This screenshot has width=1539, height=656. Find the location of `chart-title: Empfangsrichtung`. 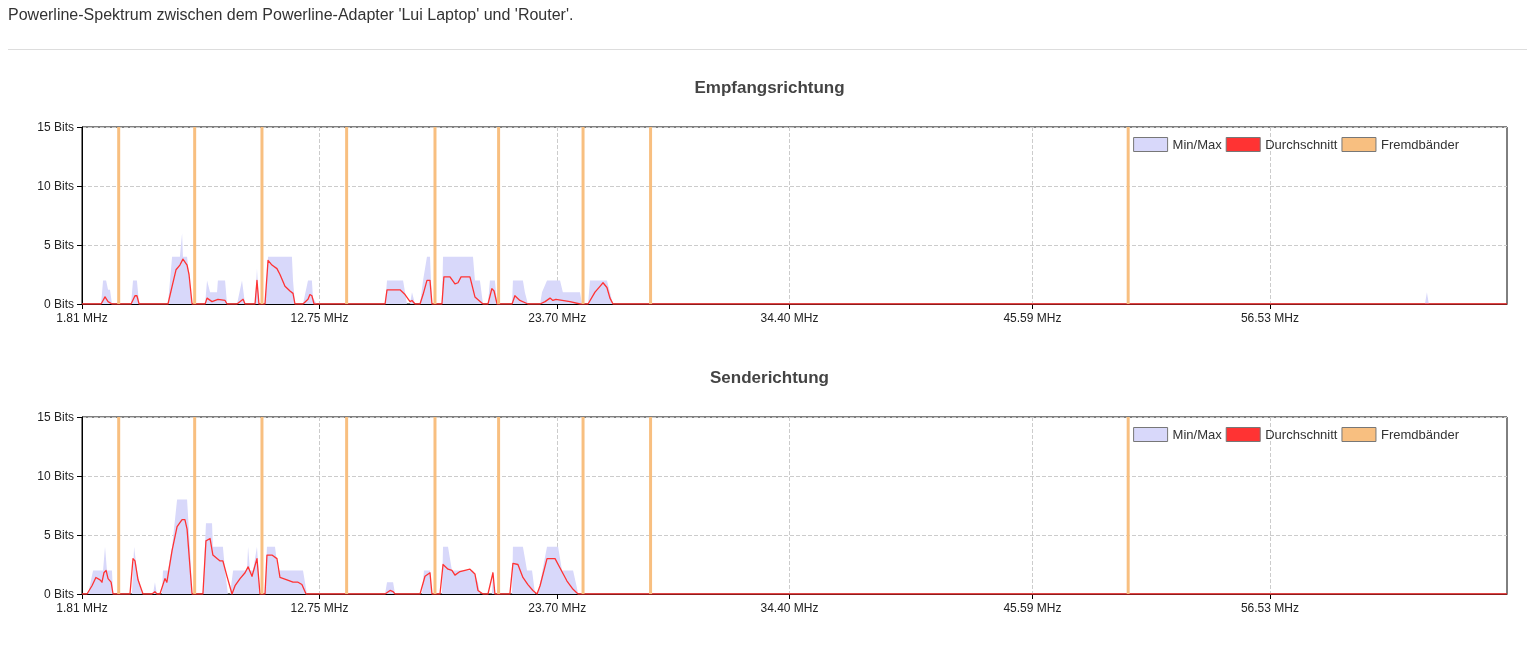

chart-title: Empfangsrichtung is located at coordinates (769, 87).